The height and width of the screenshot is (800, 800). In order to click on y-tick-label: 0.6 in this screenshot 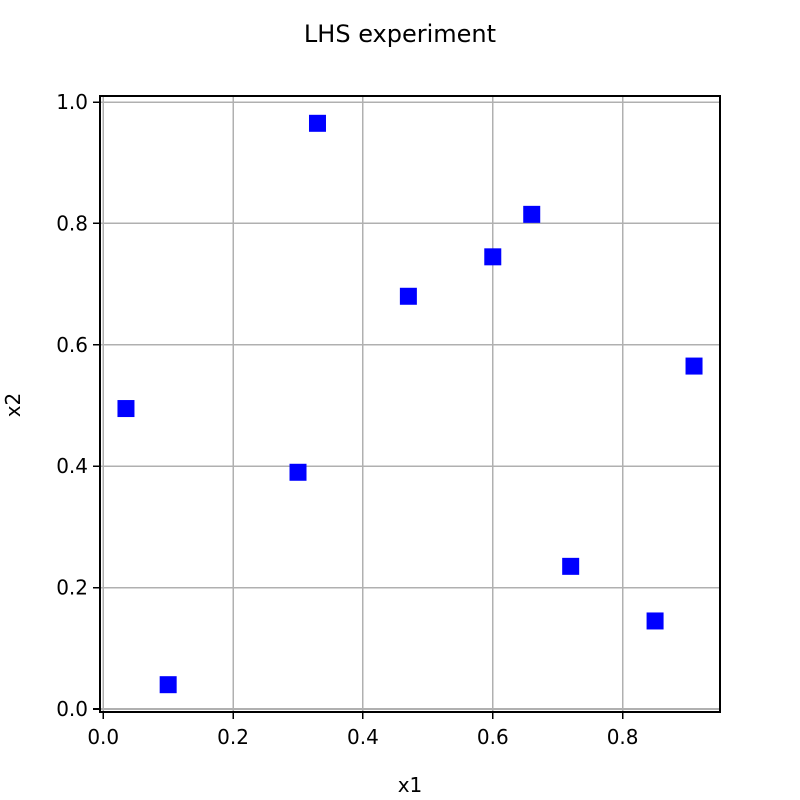, I will do `click(72, 345)`.